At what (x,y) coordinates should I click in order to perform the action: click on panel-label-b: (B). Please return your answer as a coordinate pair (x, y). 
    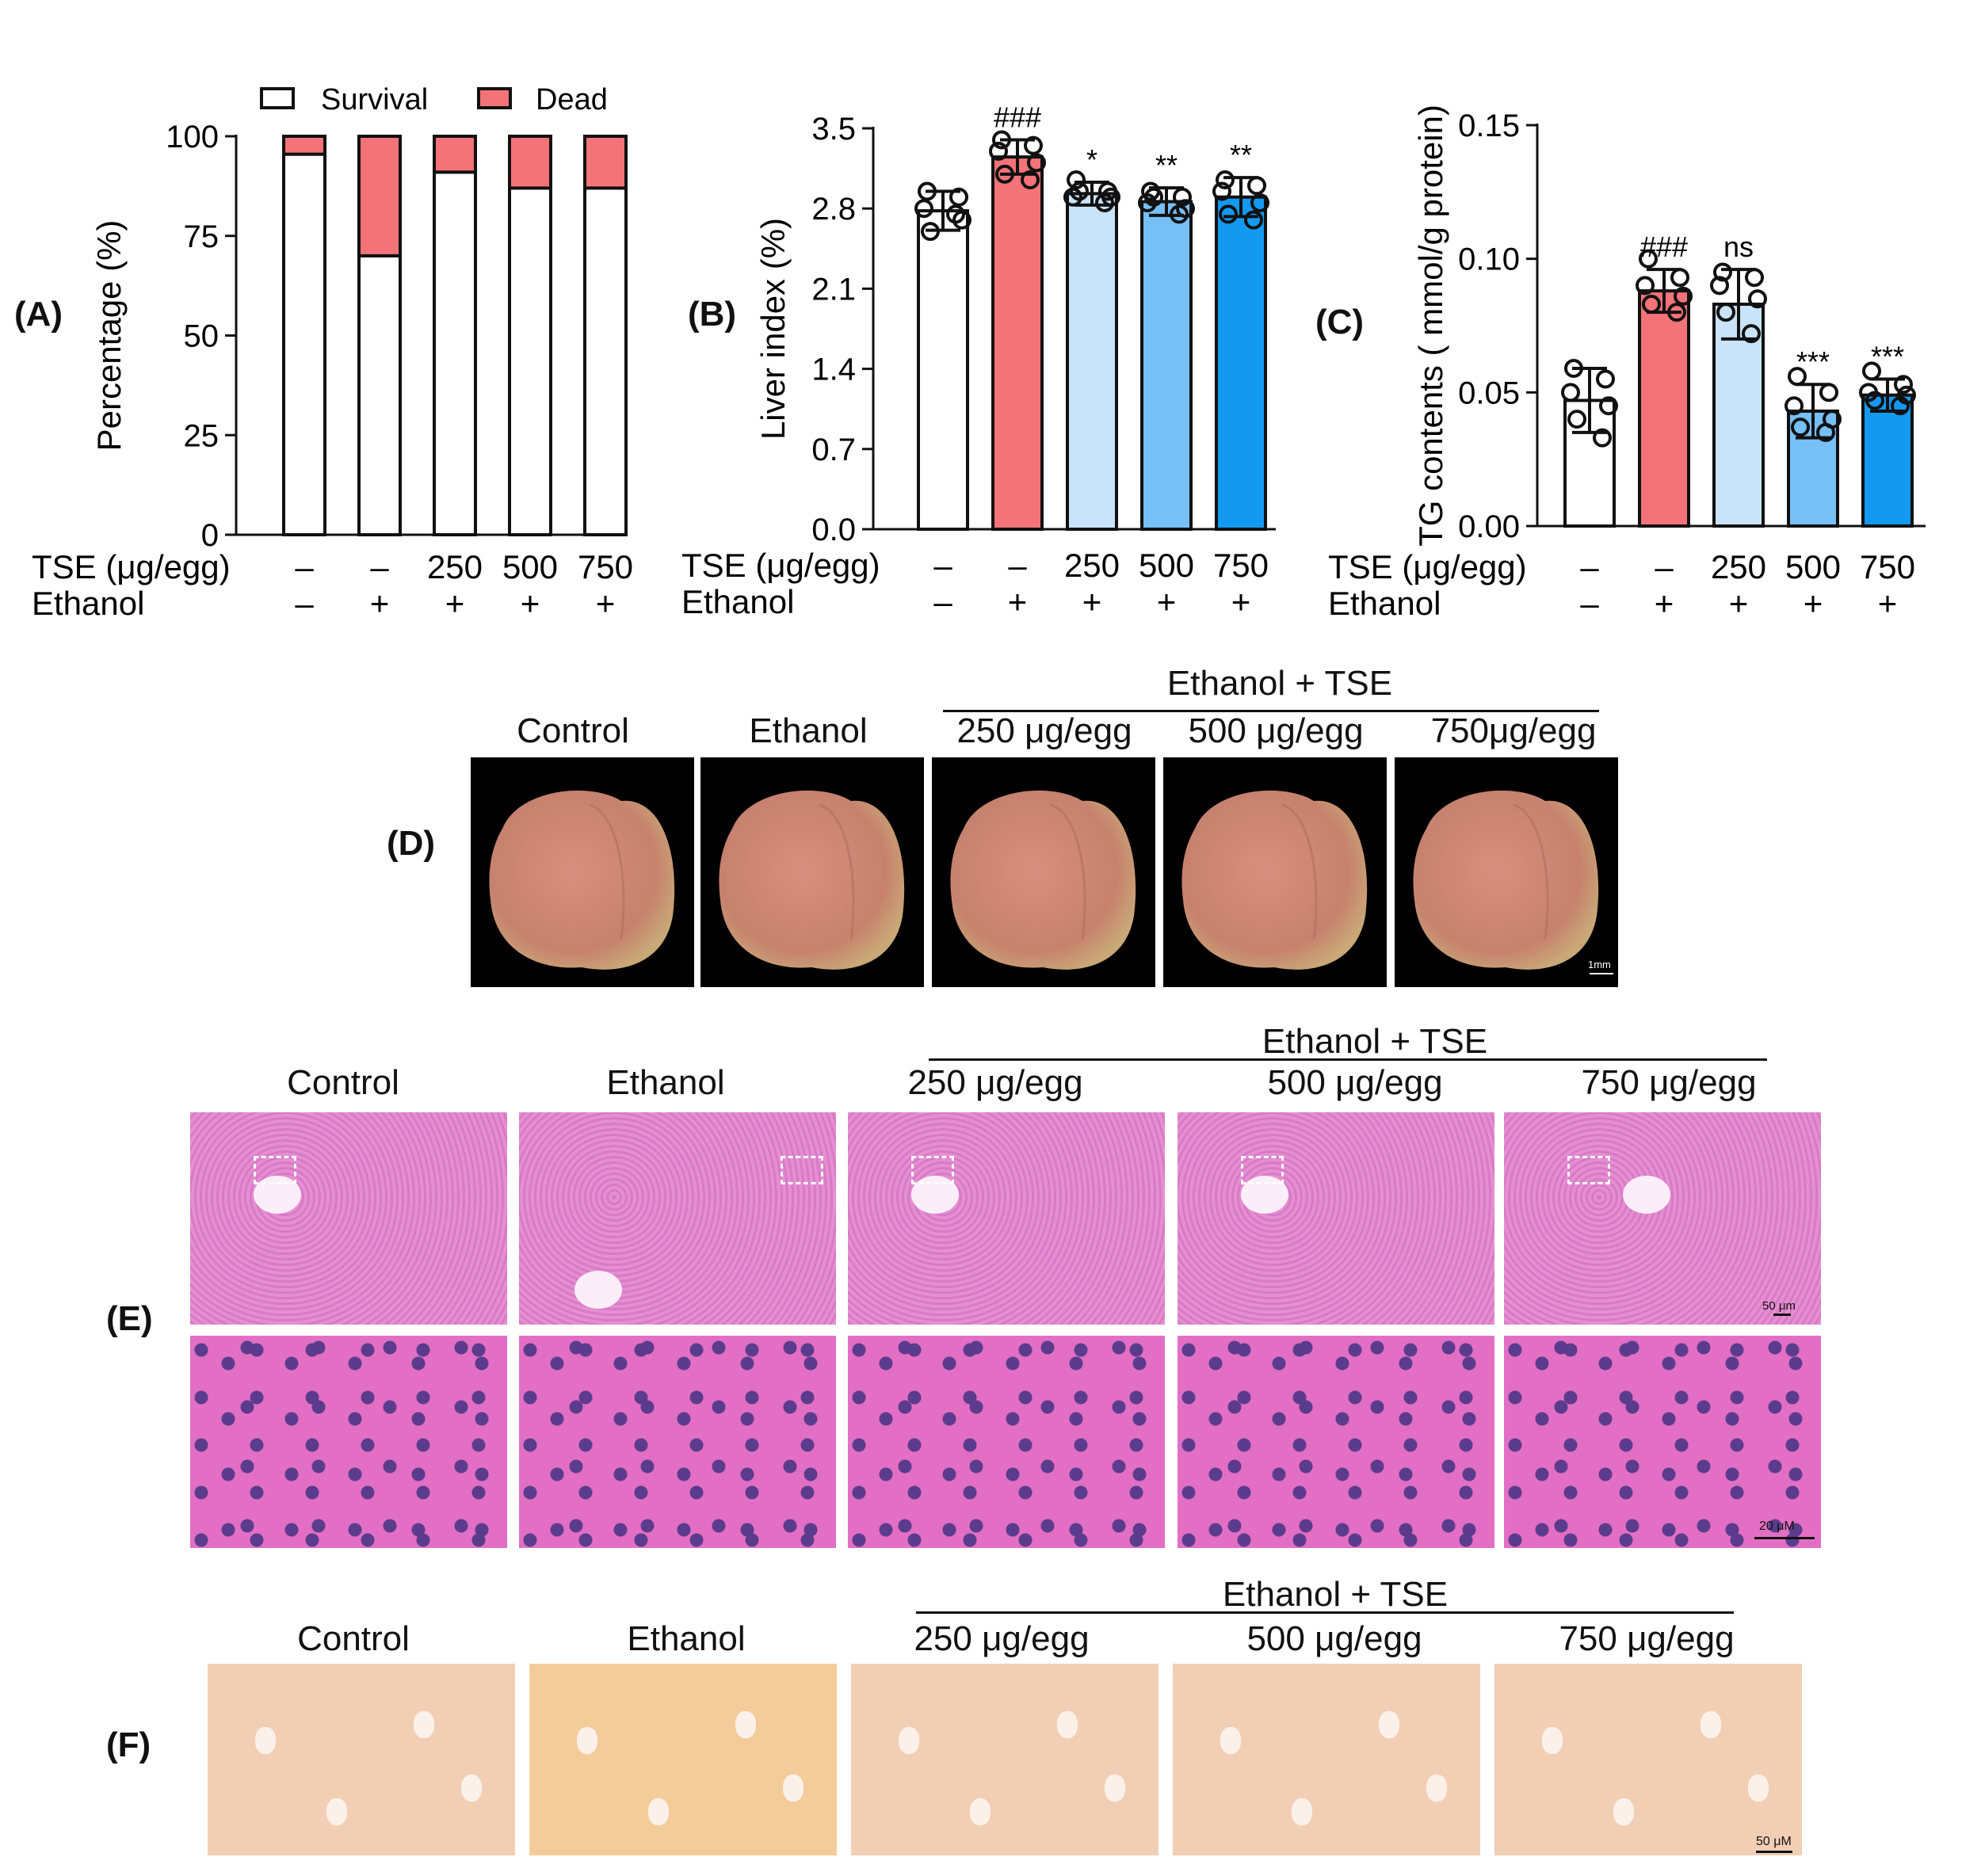
    Looking at the image, I should click on (712, 314).